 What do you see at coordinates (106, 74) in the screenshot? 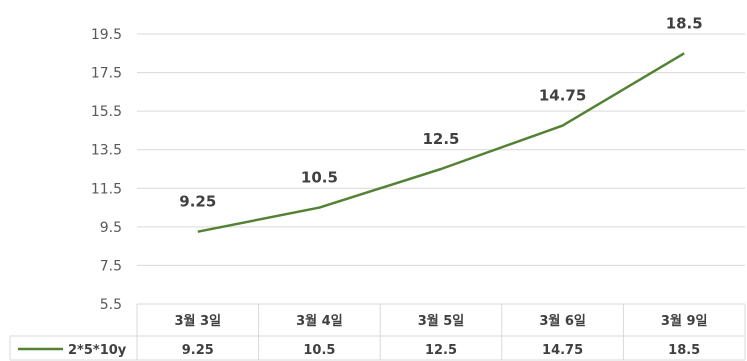
I see `y-tick-label: 17.5` at bounding box center [106, 74].